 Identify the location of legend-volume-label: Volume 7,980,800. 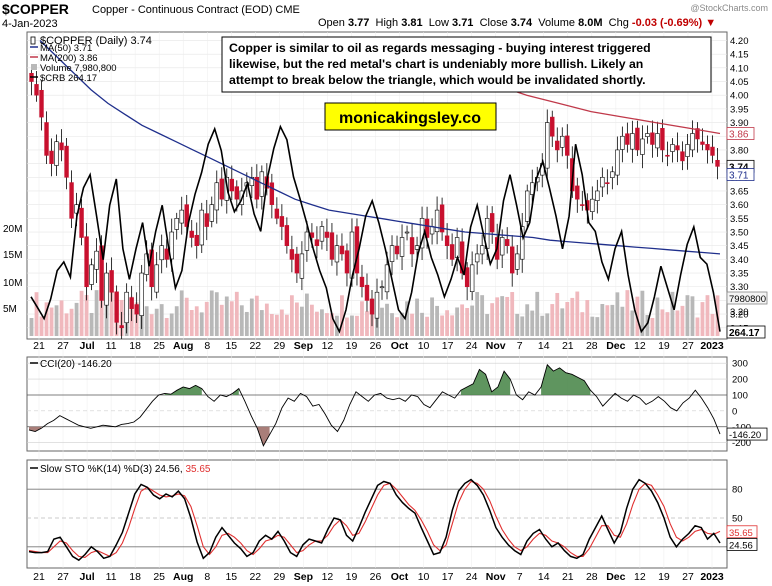
(78, 68).